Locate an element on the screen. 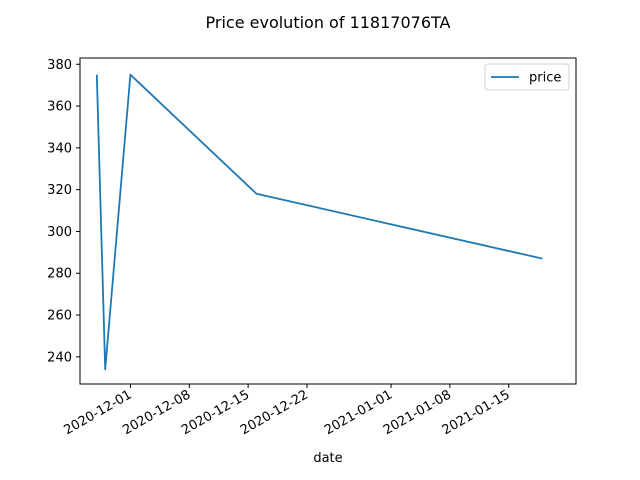  y-tick-label: 320 is located at coordinates (59, 190).